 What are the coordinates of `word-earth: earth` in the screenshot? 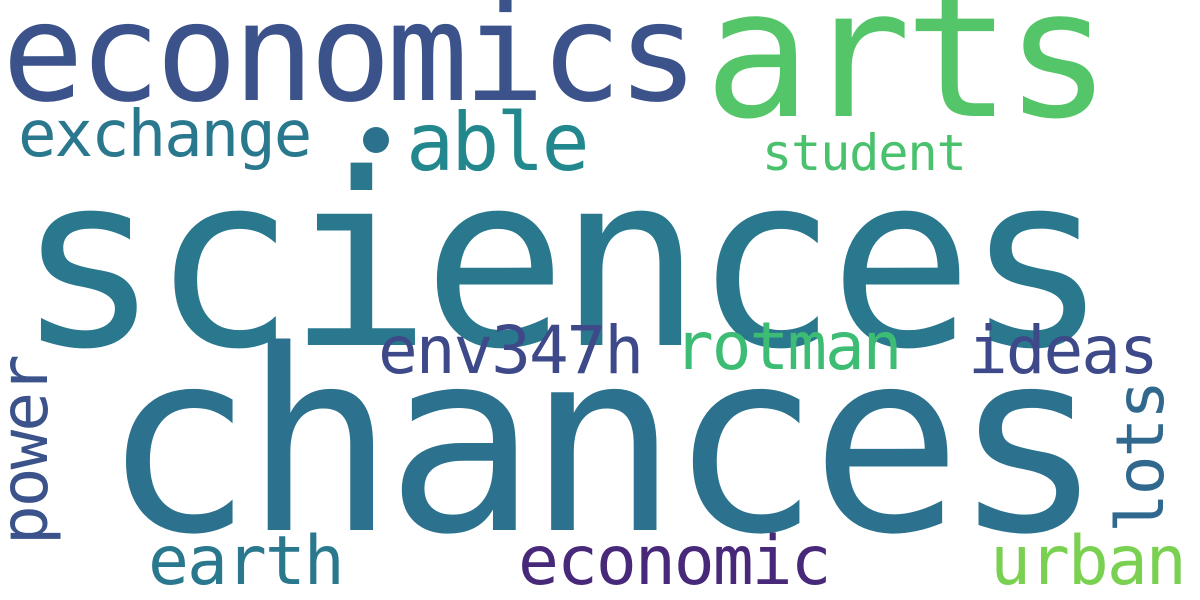 It's located at (246, 561).